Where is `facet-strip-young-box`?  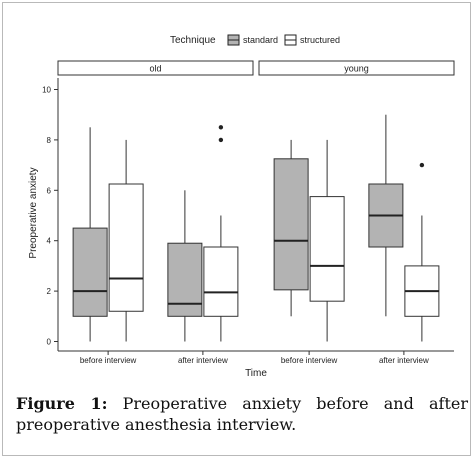 facet-strip-young-box is located at coordinates (356, 68).